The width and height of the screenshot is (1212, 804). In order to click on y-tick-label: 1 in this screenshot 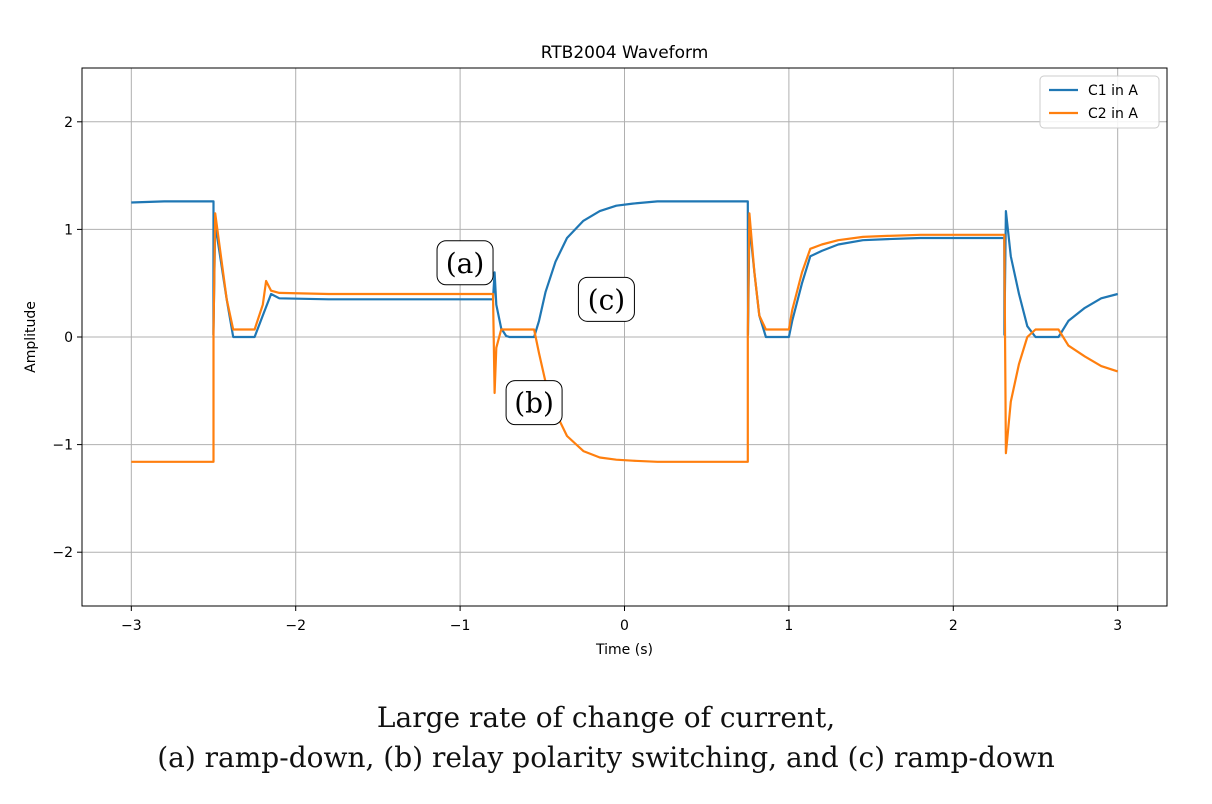, I will do `click(68, 230)`.